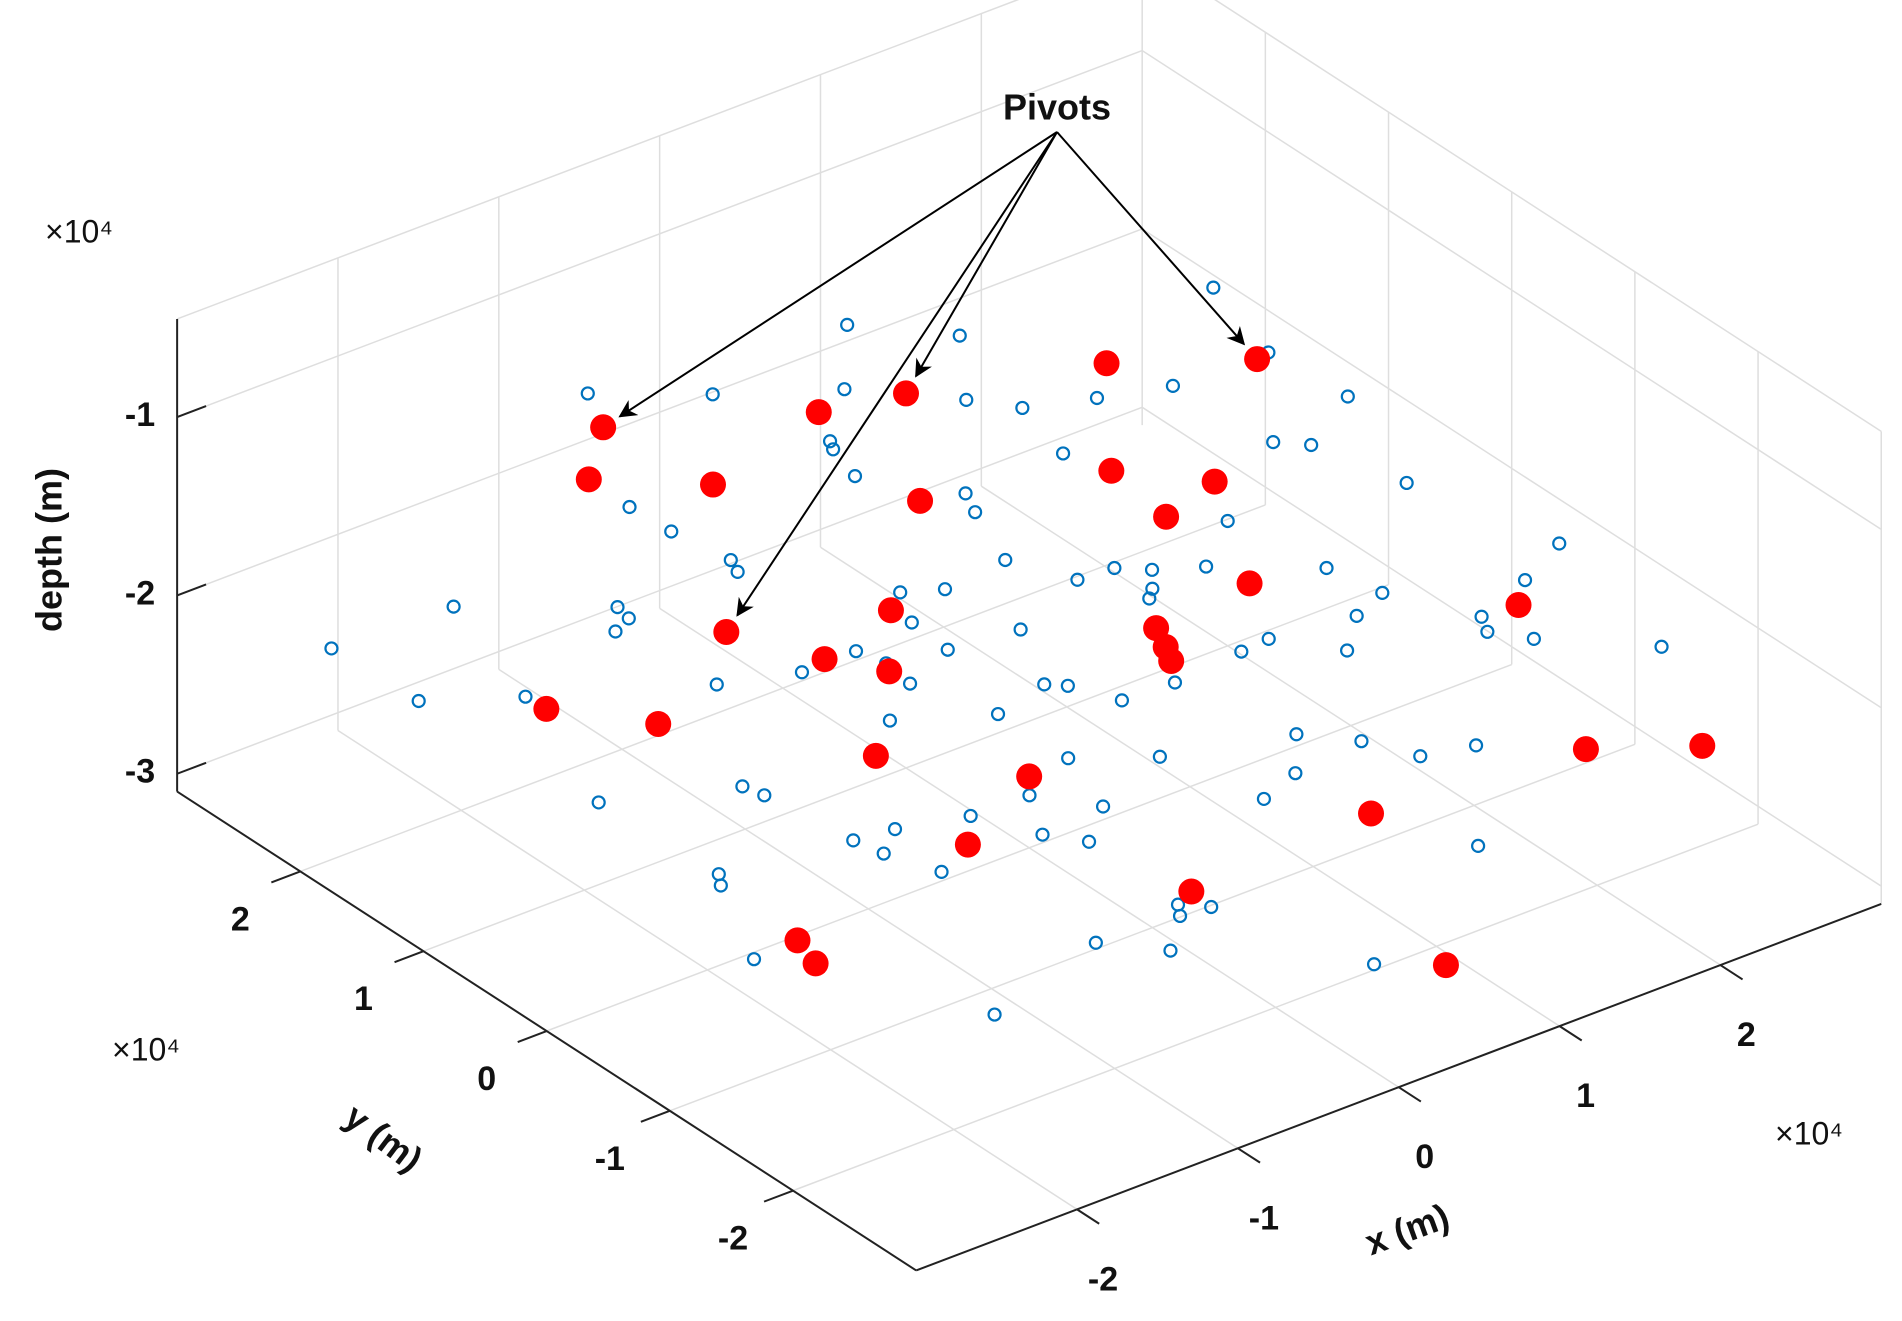  What do you see at coordinates (49, 550) in the screenshot?
I see `z-axis-label: depth (m)` at bounding box center [49, 550].